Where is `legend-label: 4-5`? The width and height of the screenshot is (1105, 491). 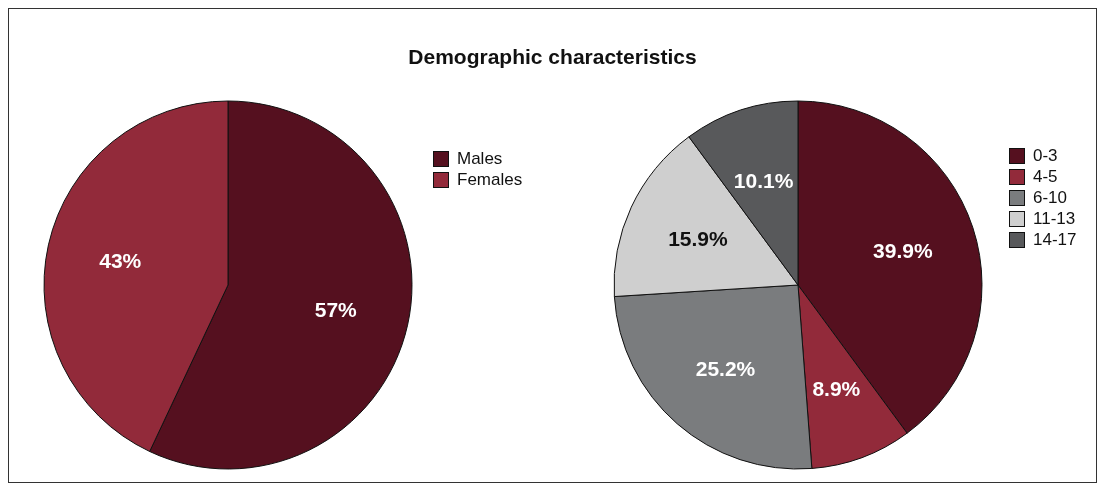 legend-label: 4-5 is located at coordinates (1045, 176).